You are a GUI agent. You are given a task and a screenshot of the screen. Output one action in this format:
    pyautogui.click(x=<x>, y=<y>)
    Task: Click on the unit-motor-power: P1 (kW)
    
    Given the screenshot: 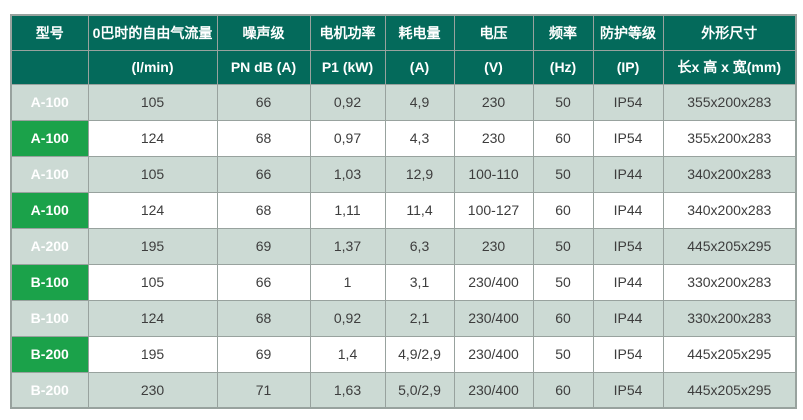 What is the action you would take?
    pyautogui.click(x=347, y=67)
    